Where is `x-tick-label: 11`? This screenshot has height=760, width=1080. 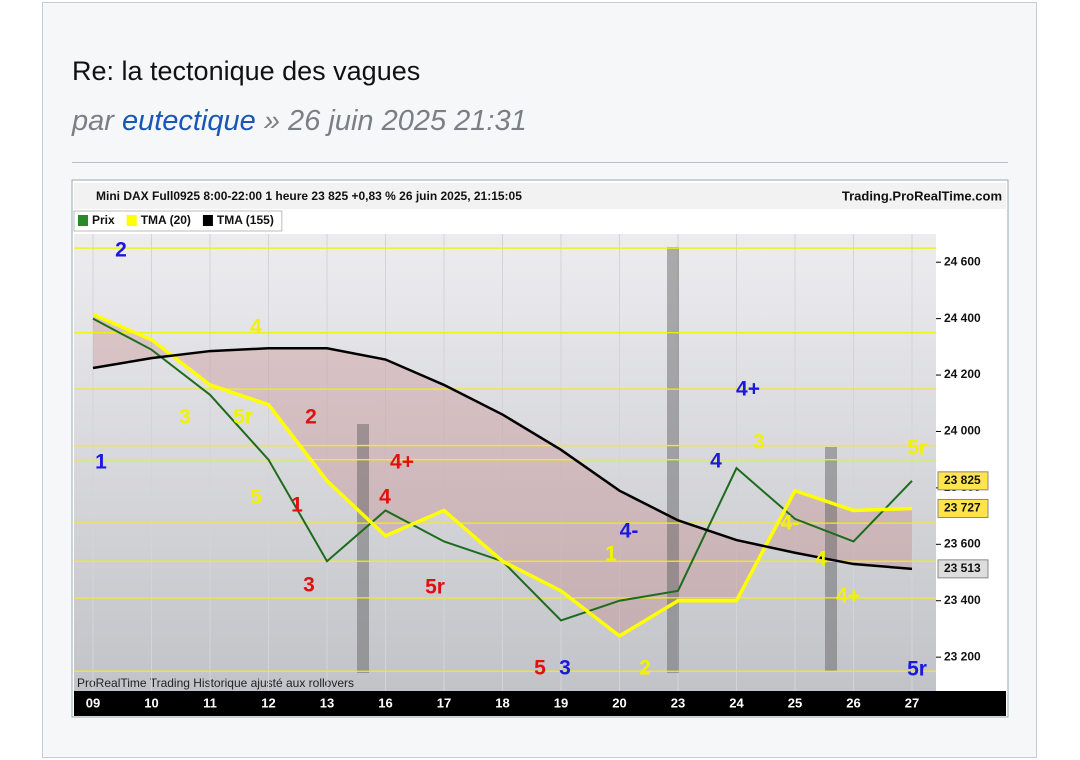
x-tick-label: 11 is located at coordinates (210, 702).